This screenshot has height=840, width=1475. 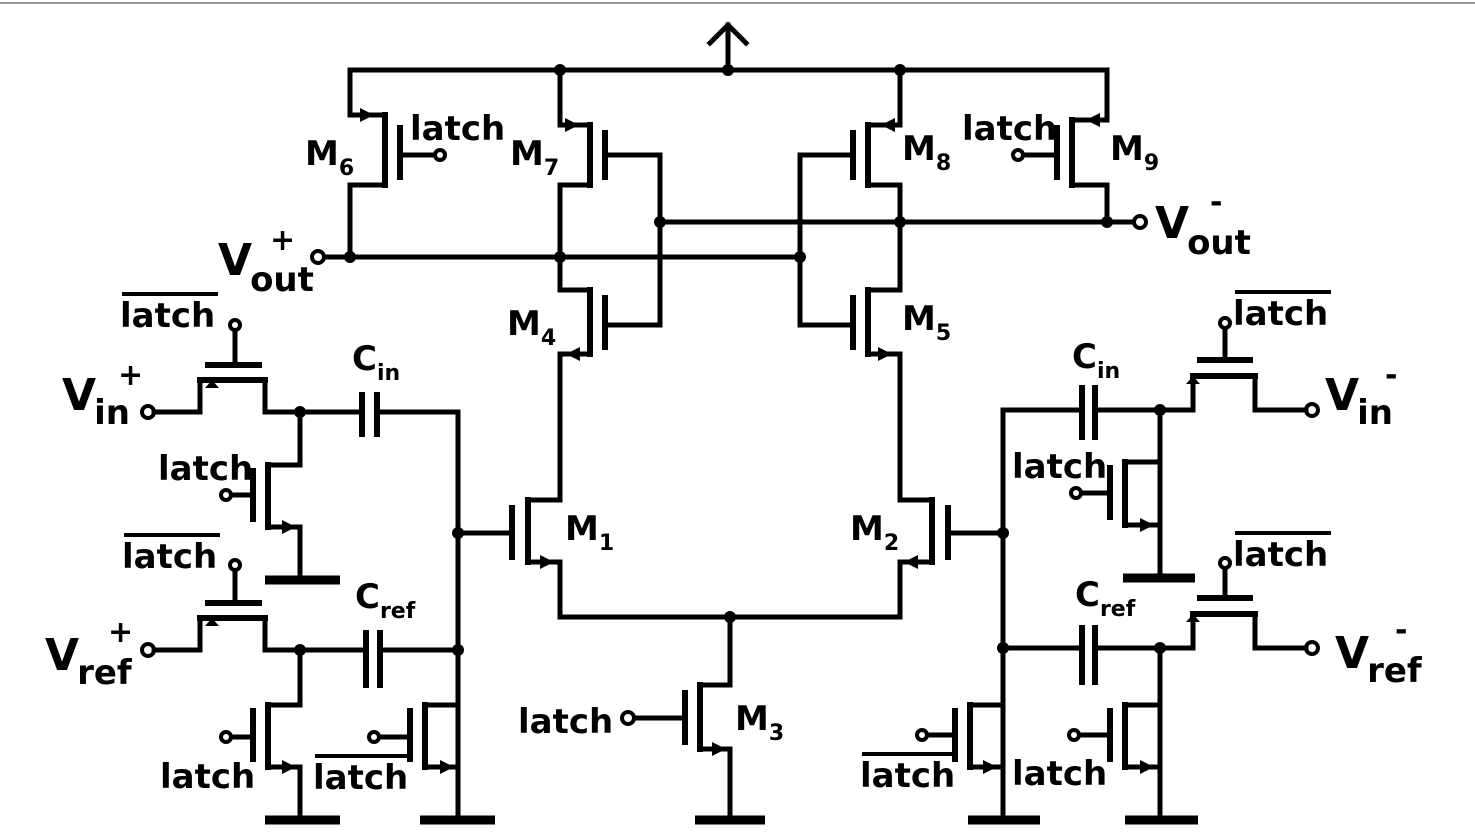 I want to click on label-vref-plus-sign: +, so click(x=120, y=632).